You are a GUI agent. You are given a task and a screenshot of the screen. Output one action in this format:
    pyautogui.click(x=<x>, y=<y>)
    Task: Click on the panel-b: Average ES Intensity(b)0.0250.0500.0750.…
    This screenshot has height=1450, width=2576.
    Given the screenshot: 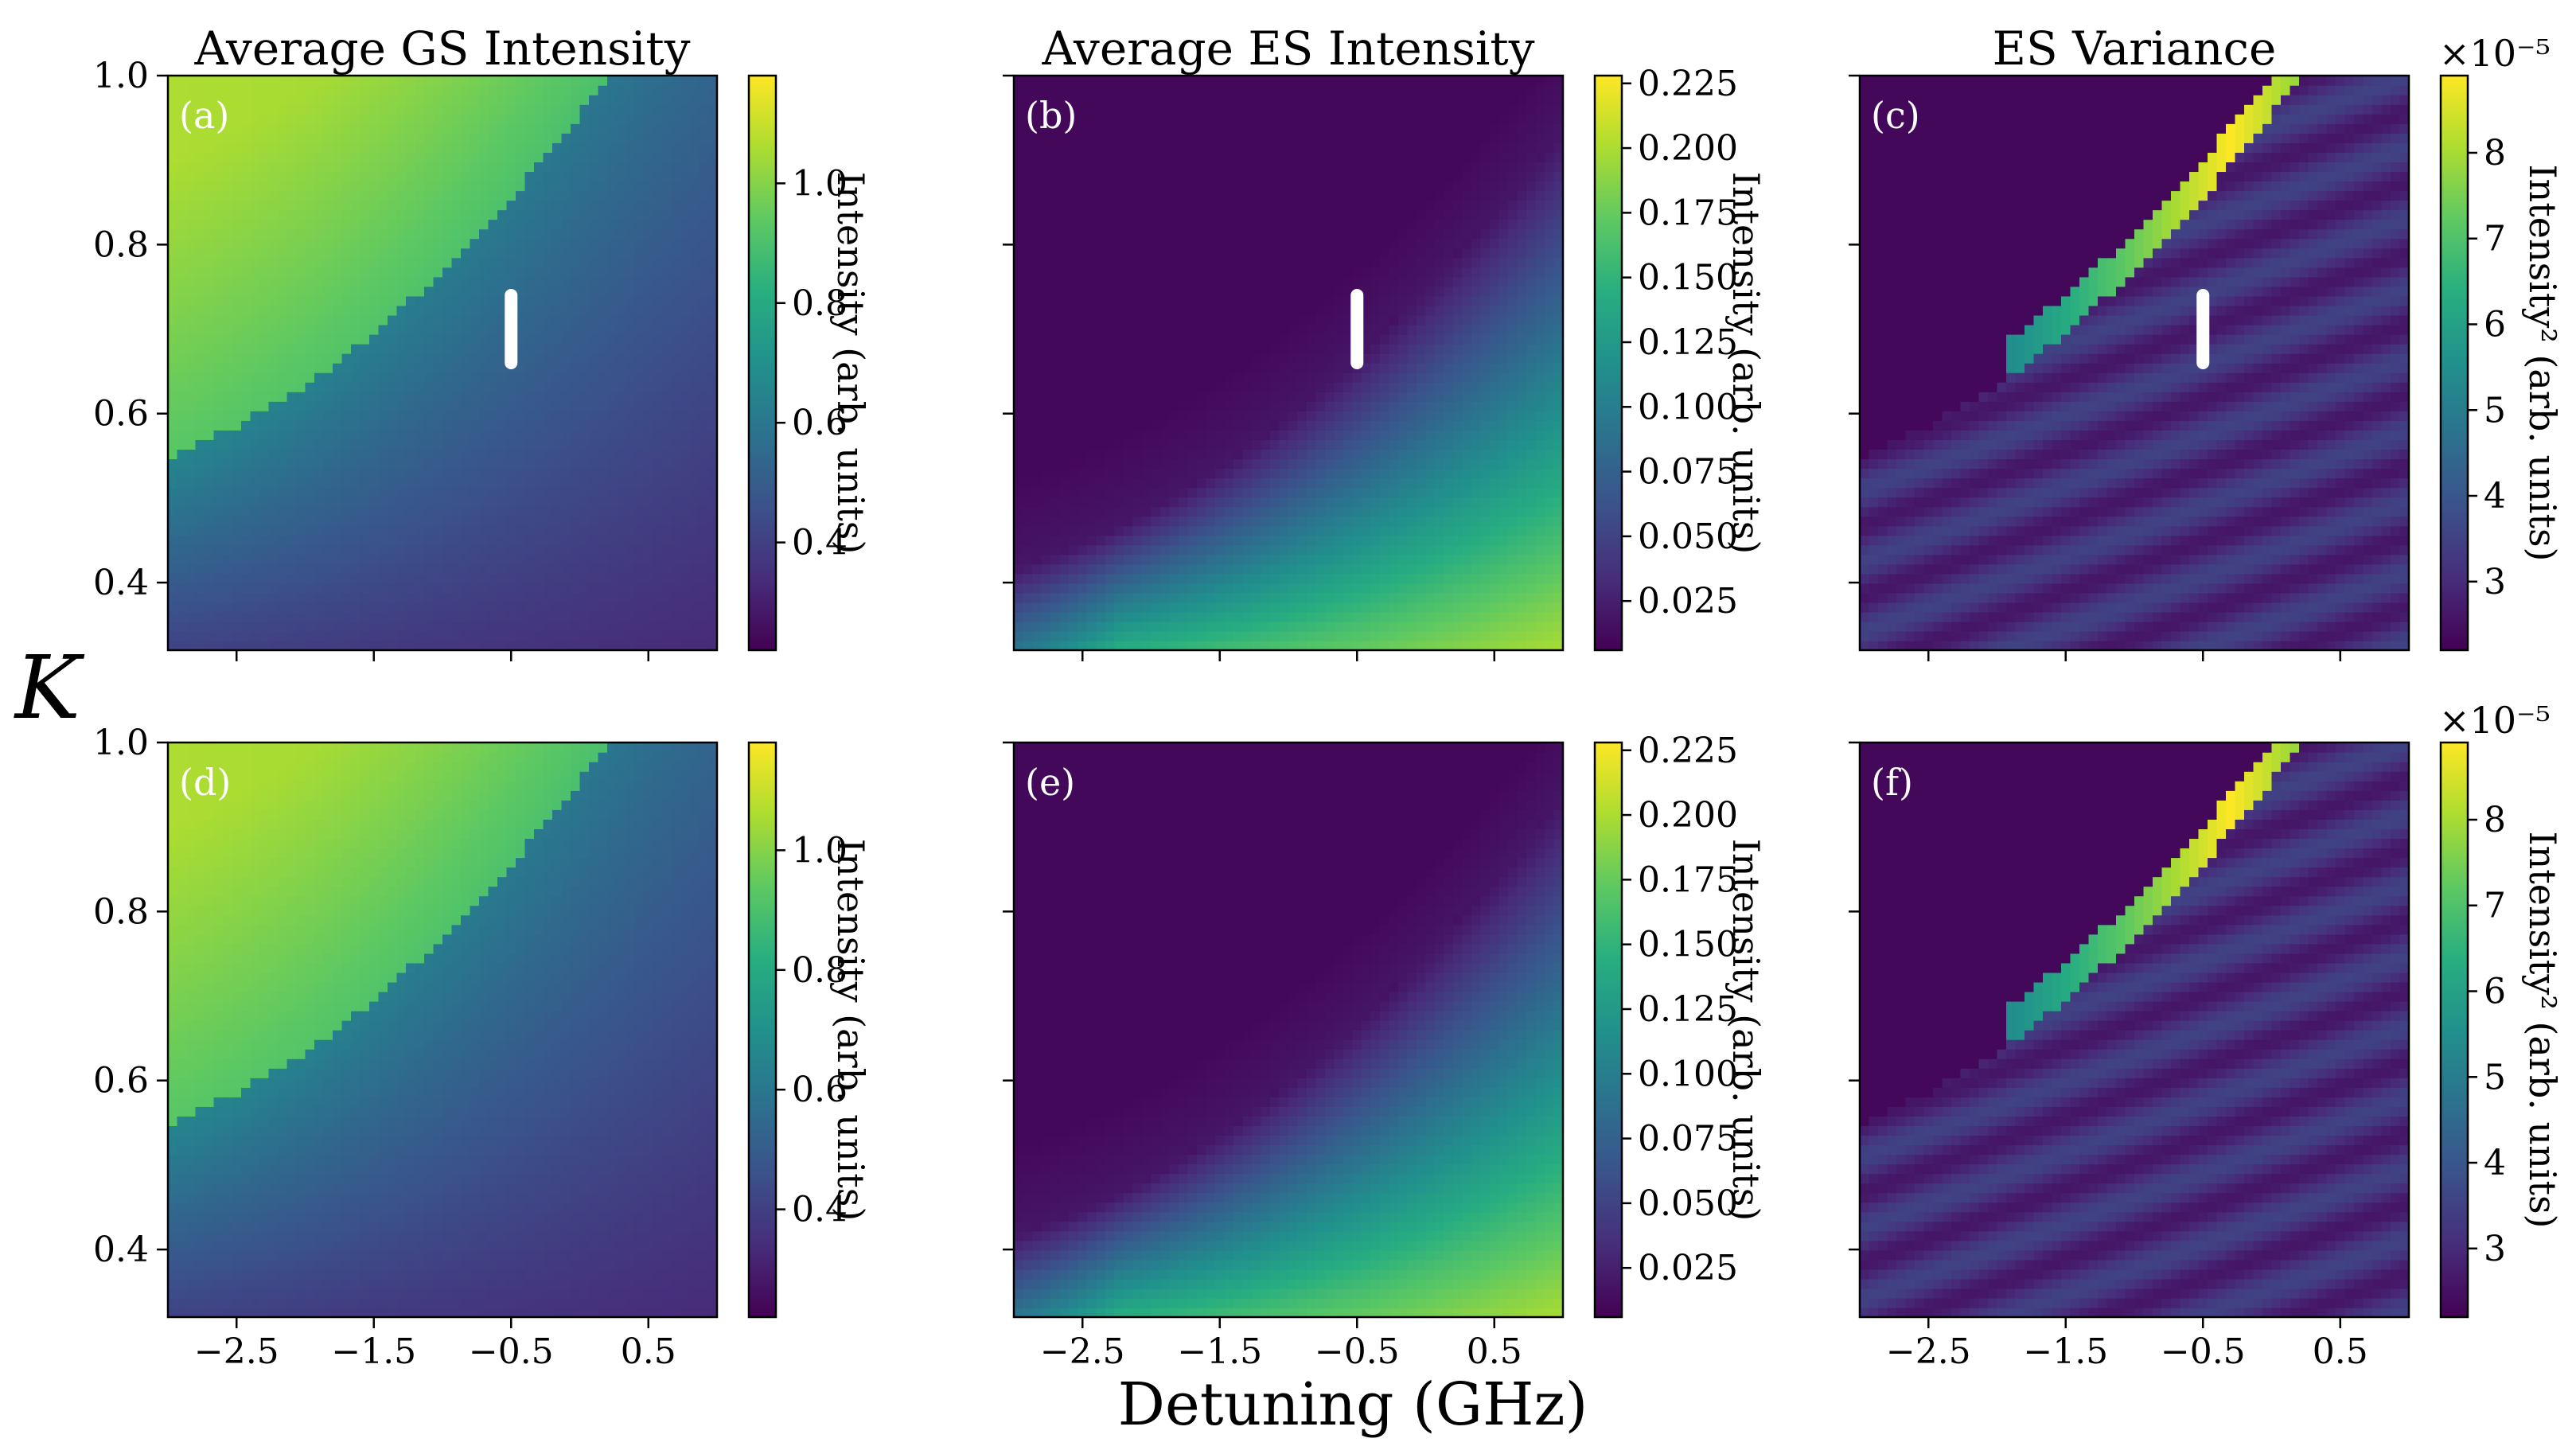 What is the action you would take?
    pyautogui.click(x=1385, y=341)
    